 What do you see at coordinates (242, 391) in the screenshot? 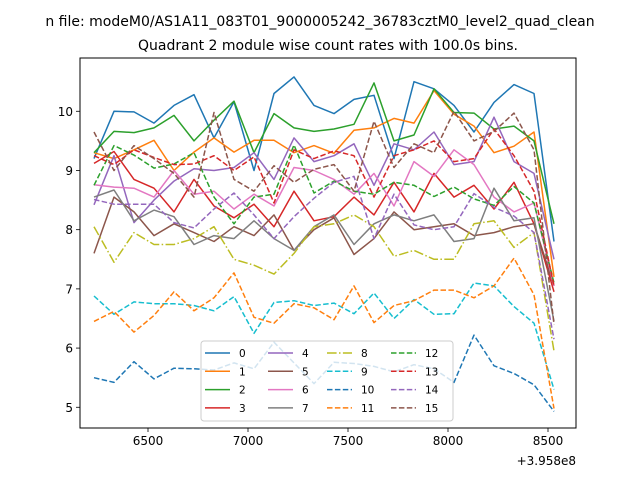
I see `legend-label-2: 2` at bounding box center [242, 391].